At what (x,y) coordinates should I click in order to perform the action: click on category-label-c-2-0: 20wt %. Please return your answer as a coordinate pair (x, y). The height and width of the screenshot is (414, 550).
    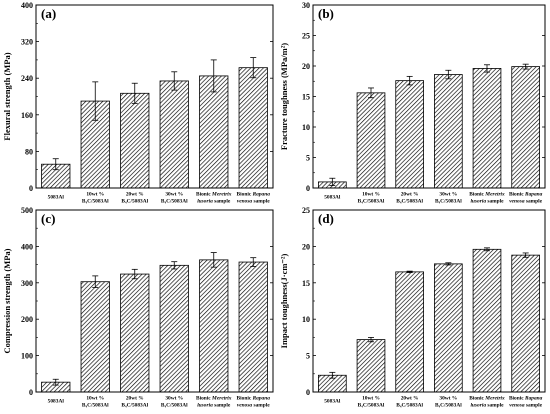
    Looking at the image, I should click on (135, 399).